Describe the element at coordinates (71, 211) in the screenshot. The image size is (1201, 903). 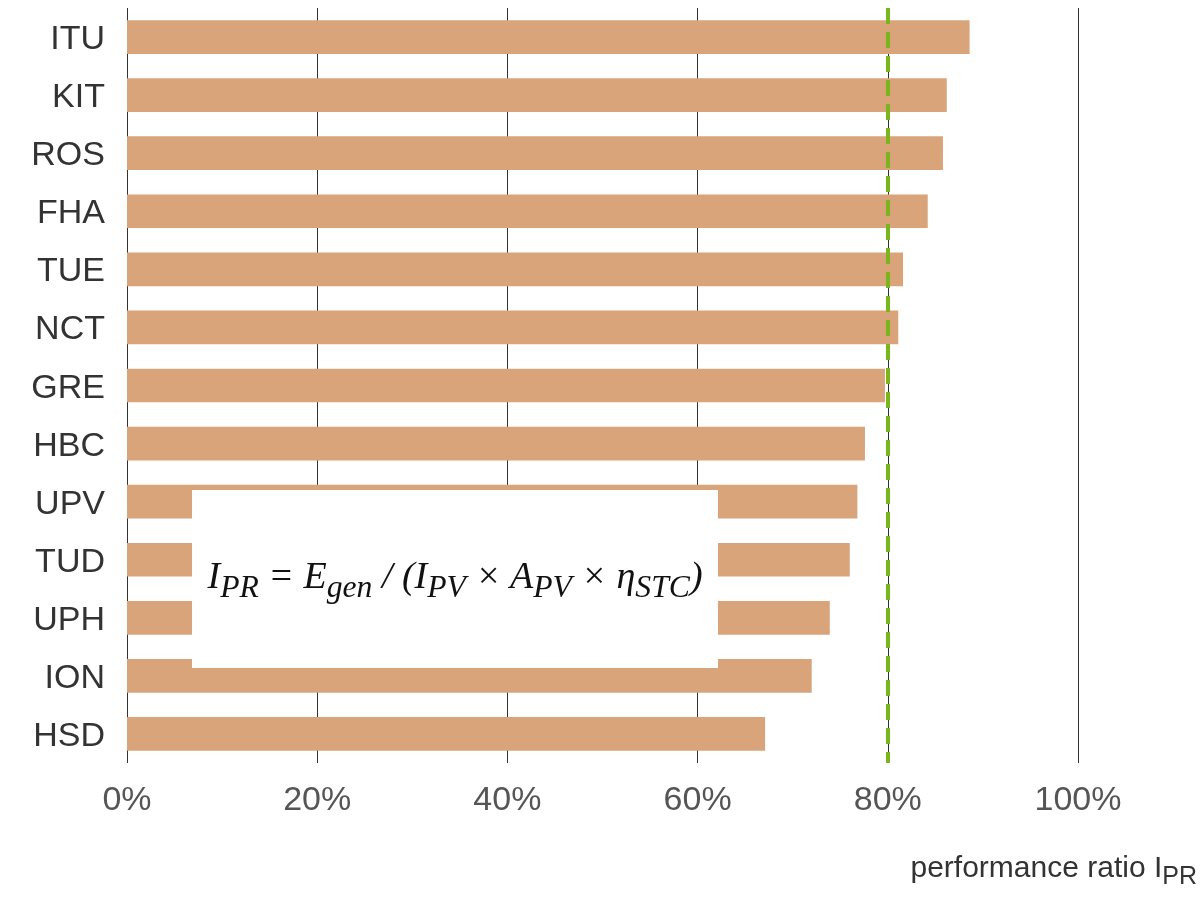
I see `y-tick-label: FHA` at that location.